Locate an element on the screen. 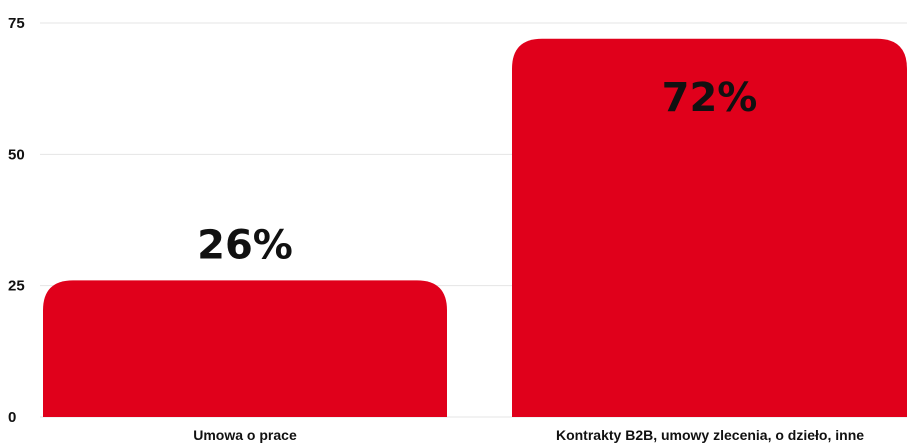 The width and height of the screenshot is (907, 443). y-tick-label: 50 is located at coordinates (16, 154).